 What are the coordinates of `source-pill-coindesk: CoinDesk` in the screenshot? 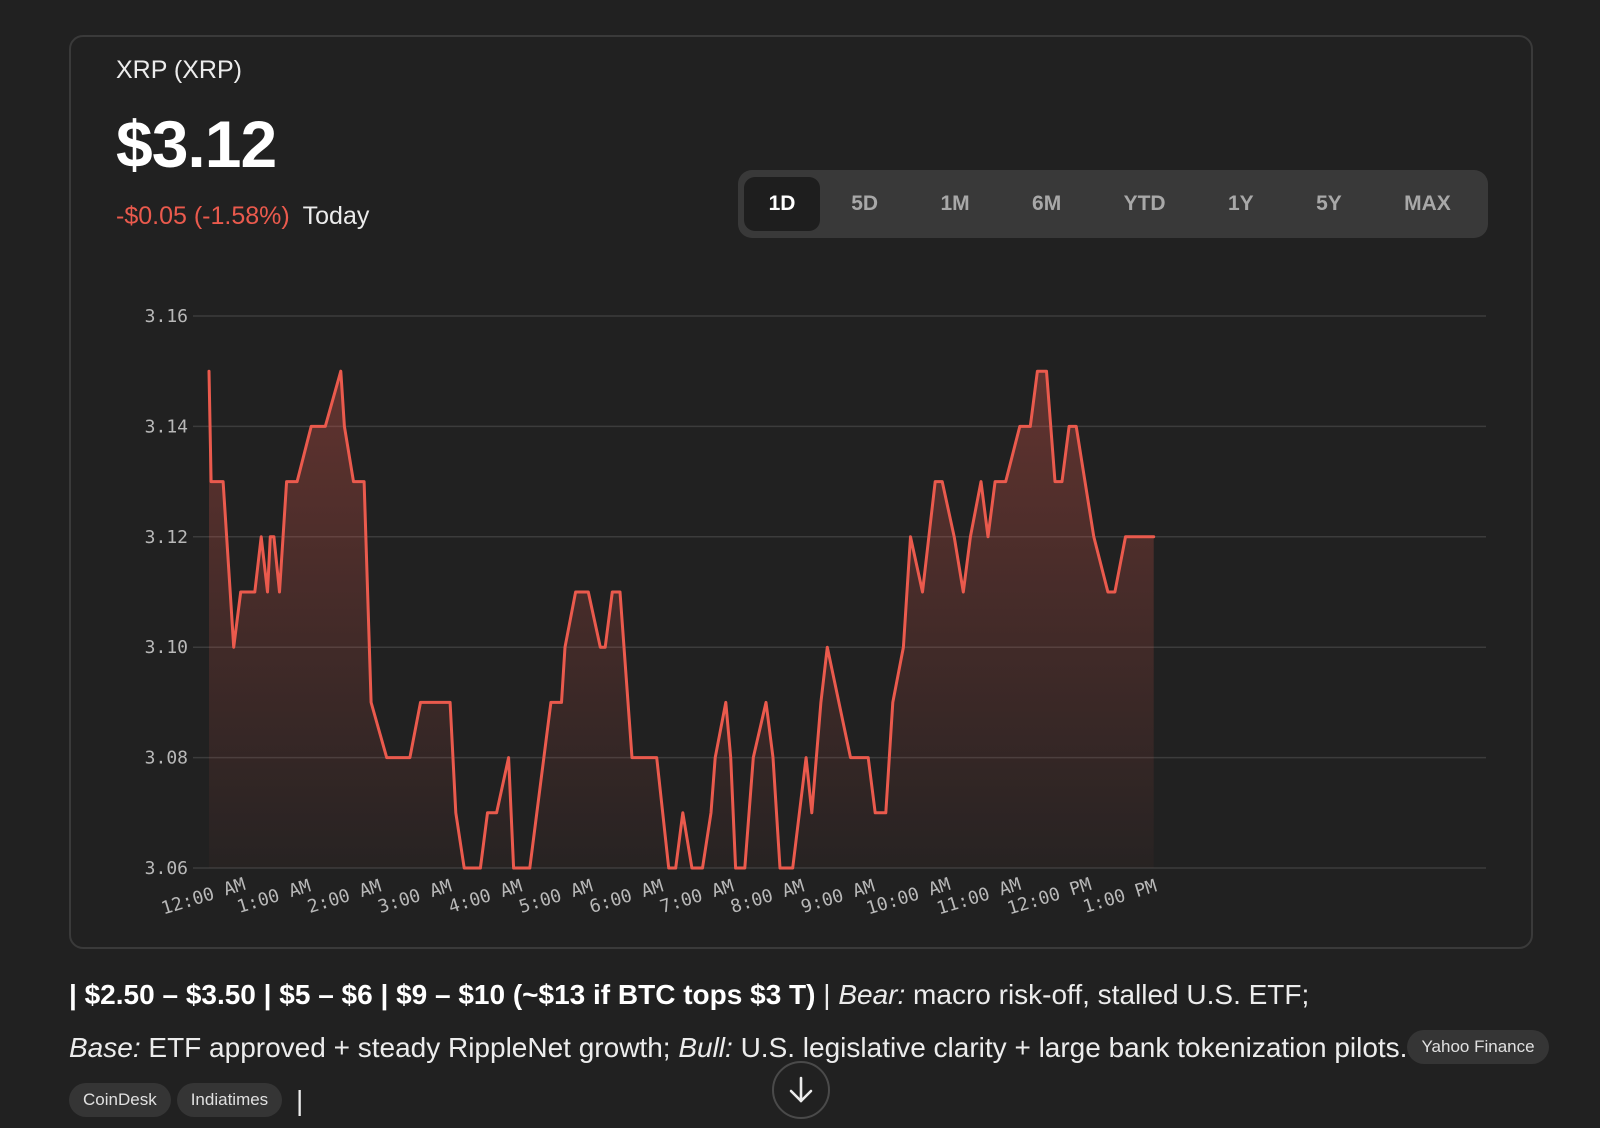 It's located at (120, 1099).